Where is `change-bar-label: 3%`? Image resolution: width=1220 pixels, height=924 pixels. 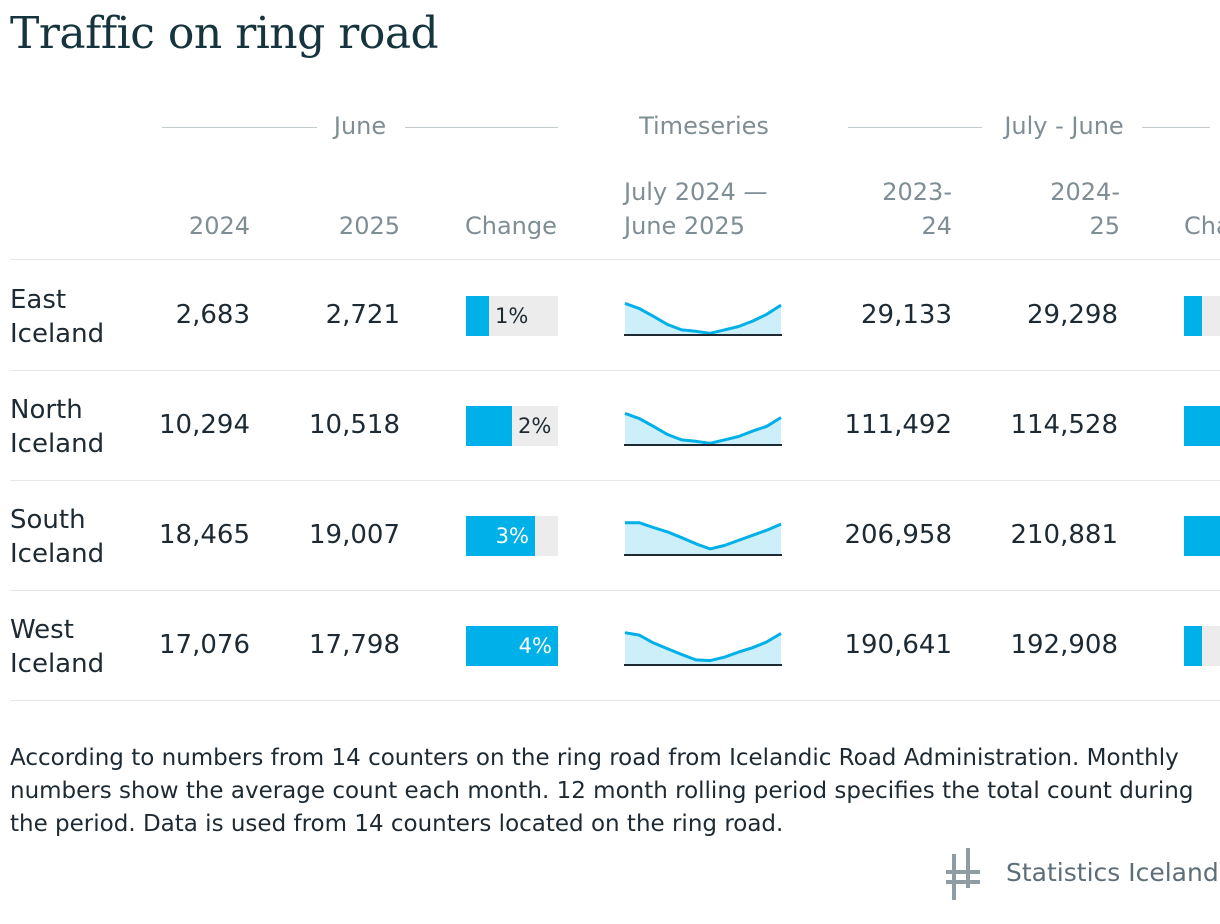 change-bar-label: 3% is located at coordinates (512, 536).